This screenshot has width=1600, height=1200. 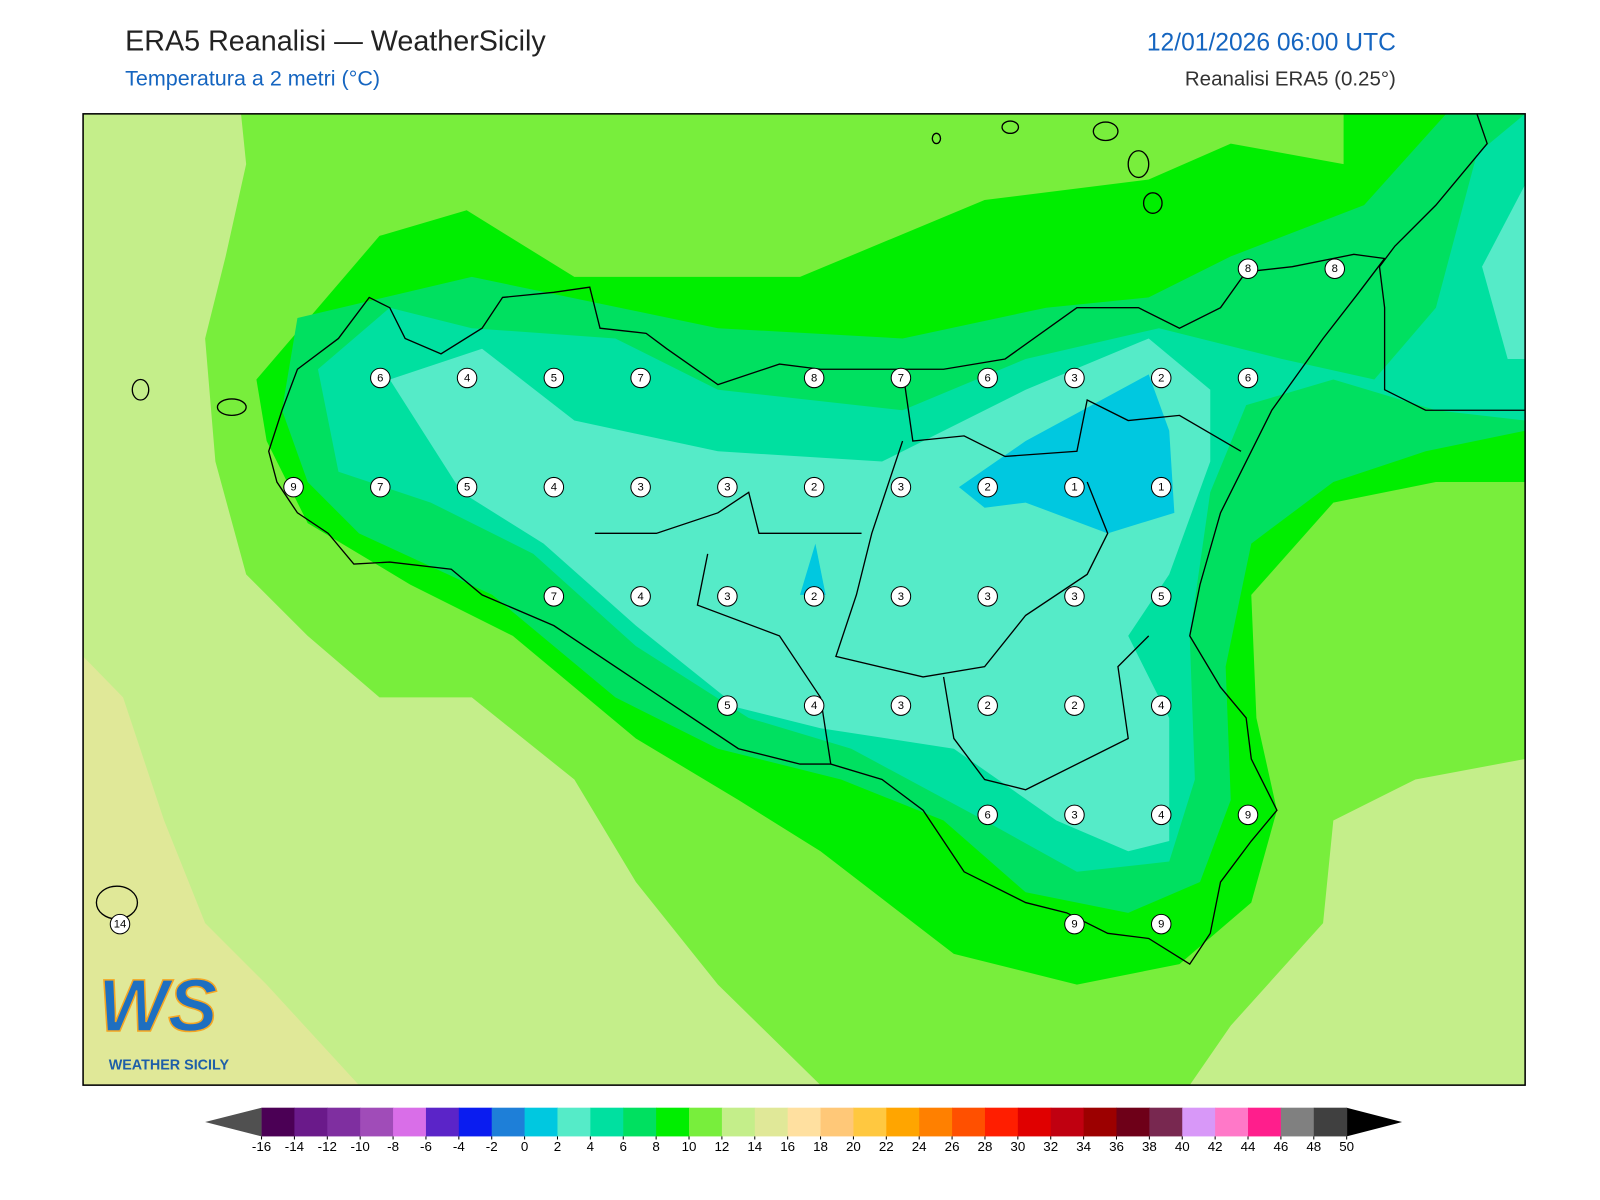 I want to click on colorbar-label: 10, so click(x=689, y=1146).